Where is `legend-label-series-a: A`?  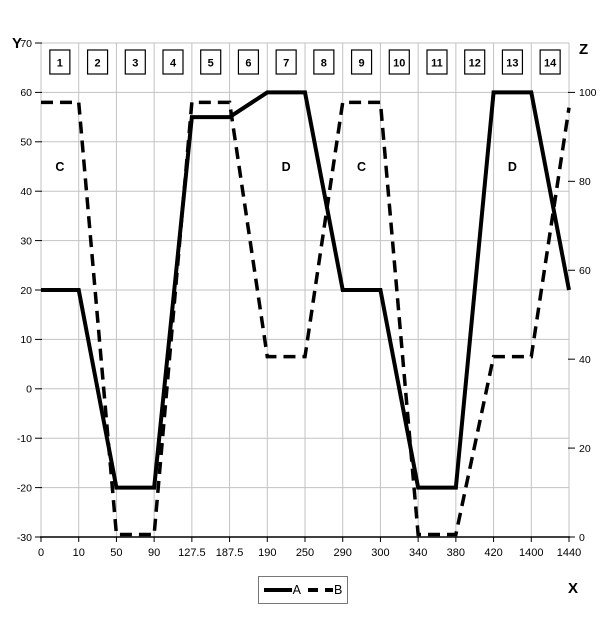 legend-label-series-a: A is located at coordinates (296, 589).